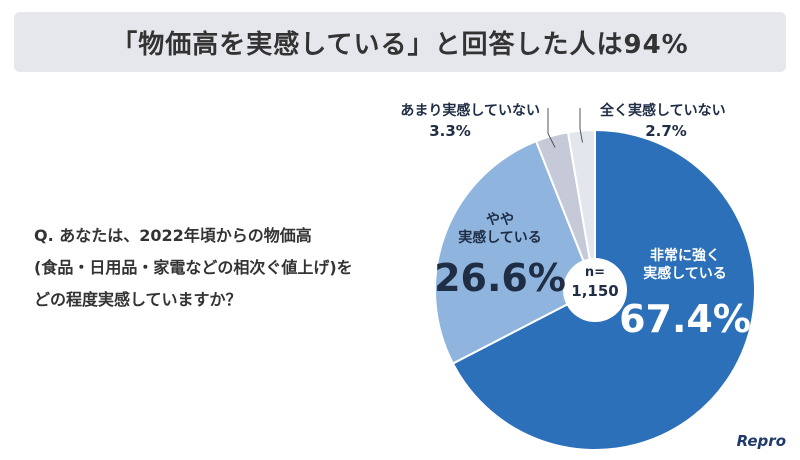 This screenshot has width=800, height=460. What do you see at coordinates (500, 278) in the screenshot?
I see `value-label: 26.6%` at bounding box center [500, 278].